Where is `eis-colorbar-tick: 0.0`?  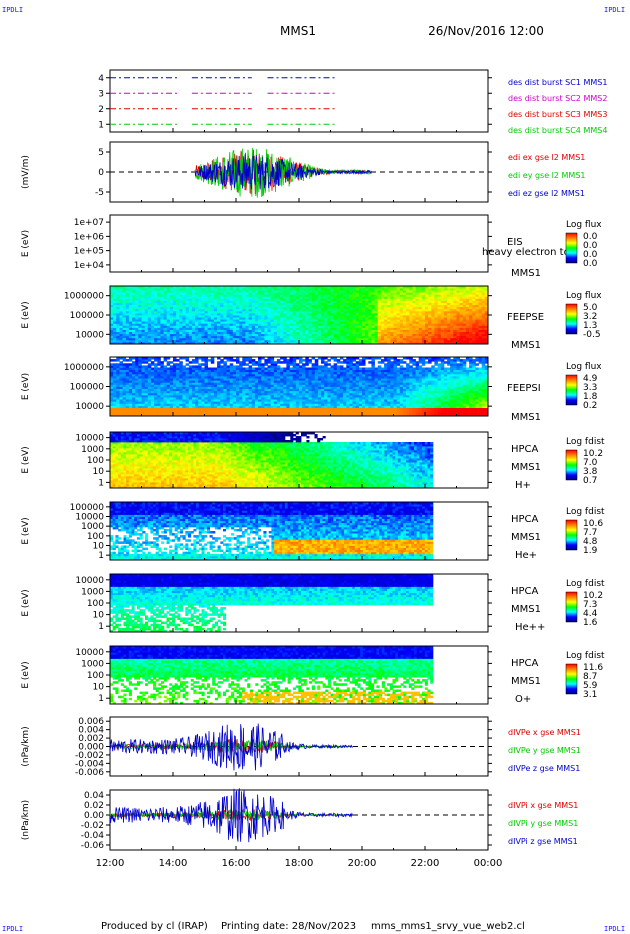
eis-colorbar-tick: 0.0 is located at coordinates (590, 237).